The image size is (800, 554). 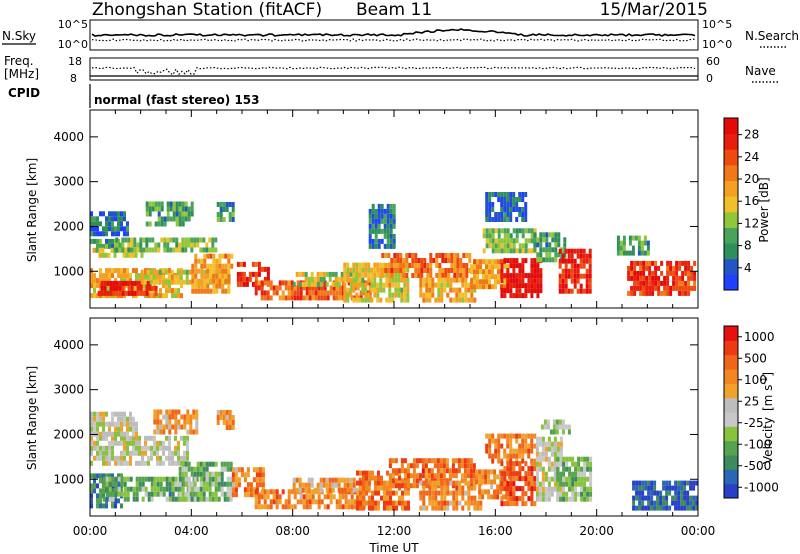 What do you see at coordinates (717, 24) in the screenshot?
I see `nsearch-tick-top: 10^5` at bounding box center [717, 24].